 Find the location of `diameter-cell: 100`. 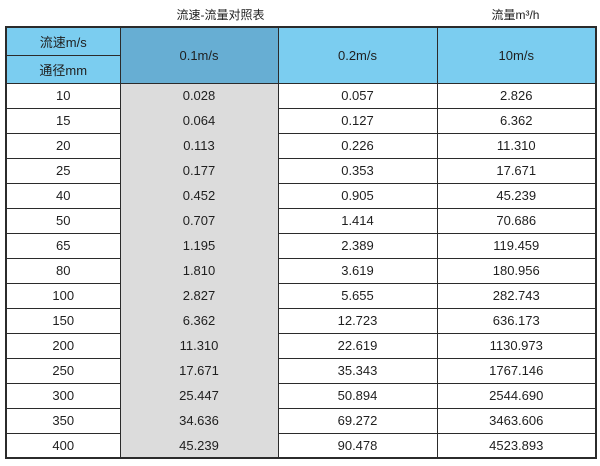

diameter-cell: 100 is located at coordinates (63, 295).